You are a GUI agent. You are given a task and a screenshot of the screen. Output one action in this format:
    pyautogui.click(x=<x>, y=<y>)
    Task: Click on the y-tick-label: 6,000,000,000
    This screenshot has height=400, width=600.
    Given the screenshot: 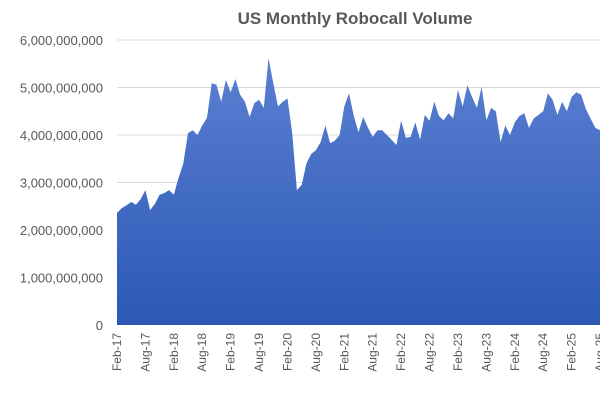 What is the action you would take?
    pyautogui.click(x=61, y=40)
    